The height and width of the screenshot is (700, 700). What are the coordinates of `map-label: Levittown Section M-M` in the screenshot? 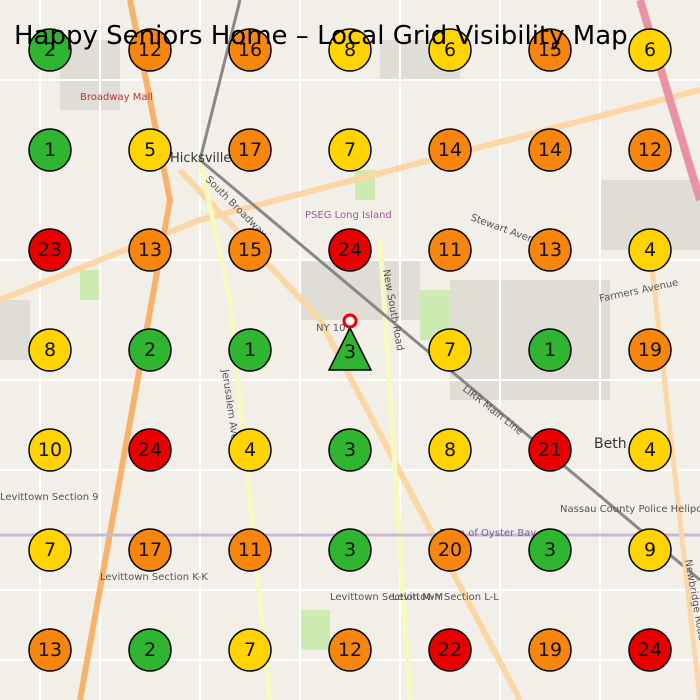 It's located at (386, 597).